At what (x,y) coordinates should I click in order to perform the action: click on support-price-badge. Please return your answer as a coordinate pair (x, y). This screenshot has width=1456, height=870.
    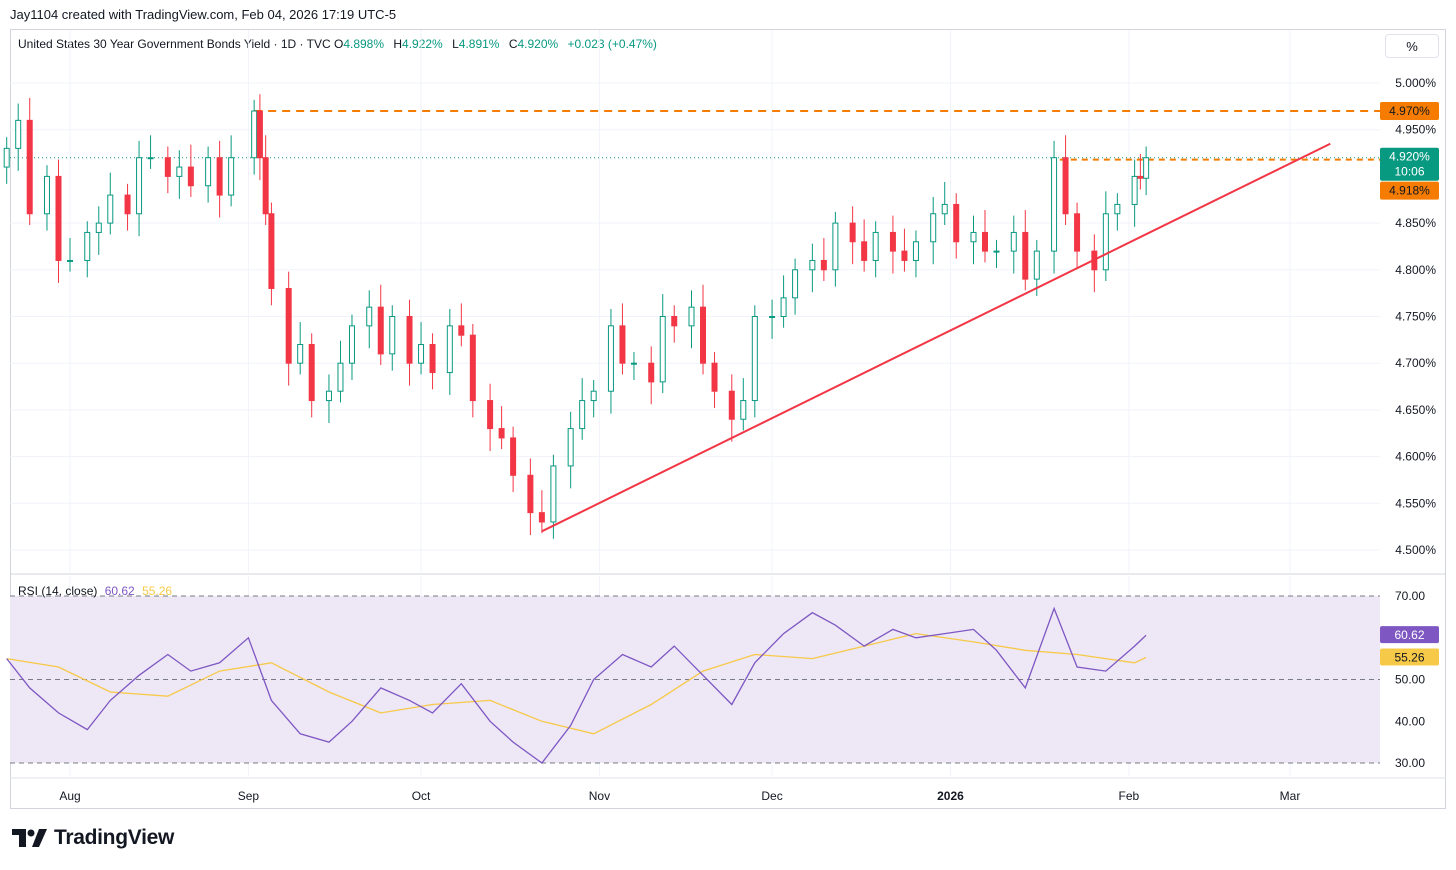
    Looking at the image, I should click on (1409, 190).